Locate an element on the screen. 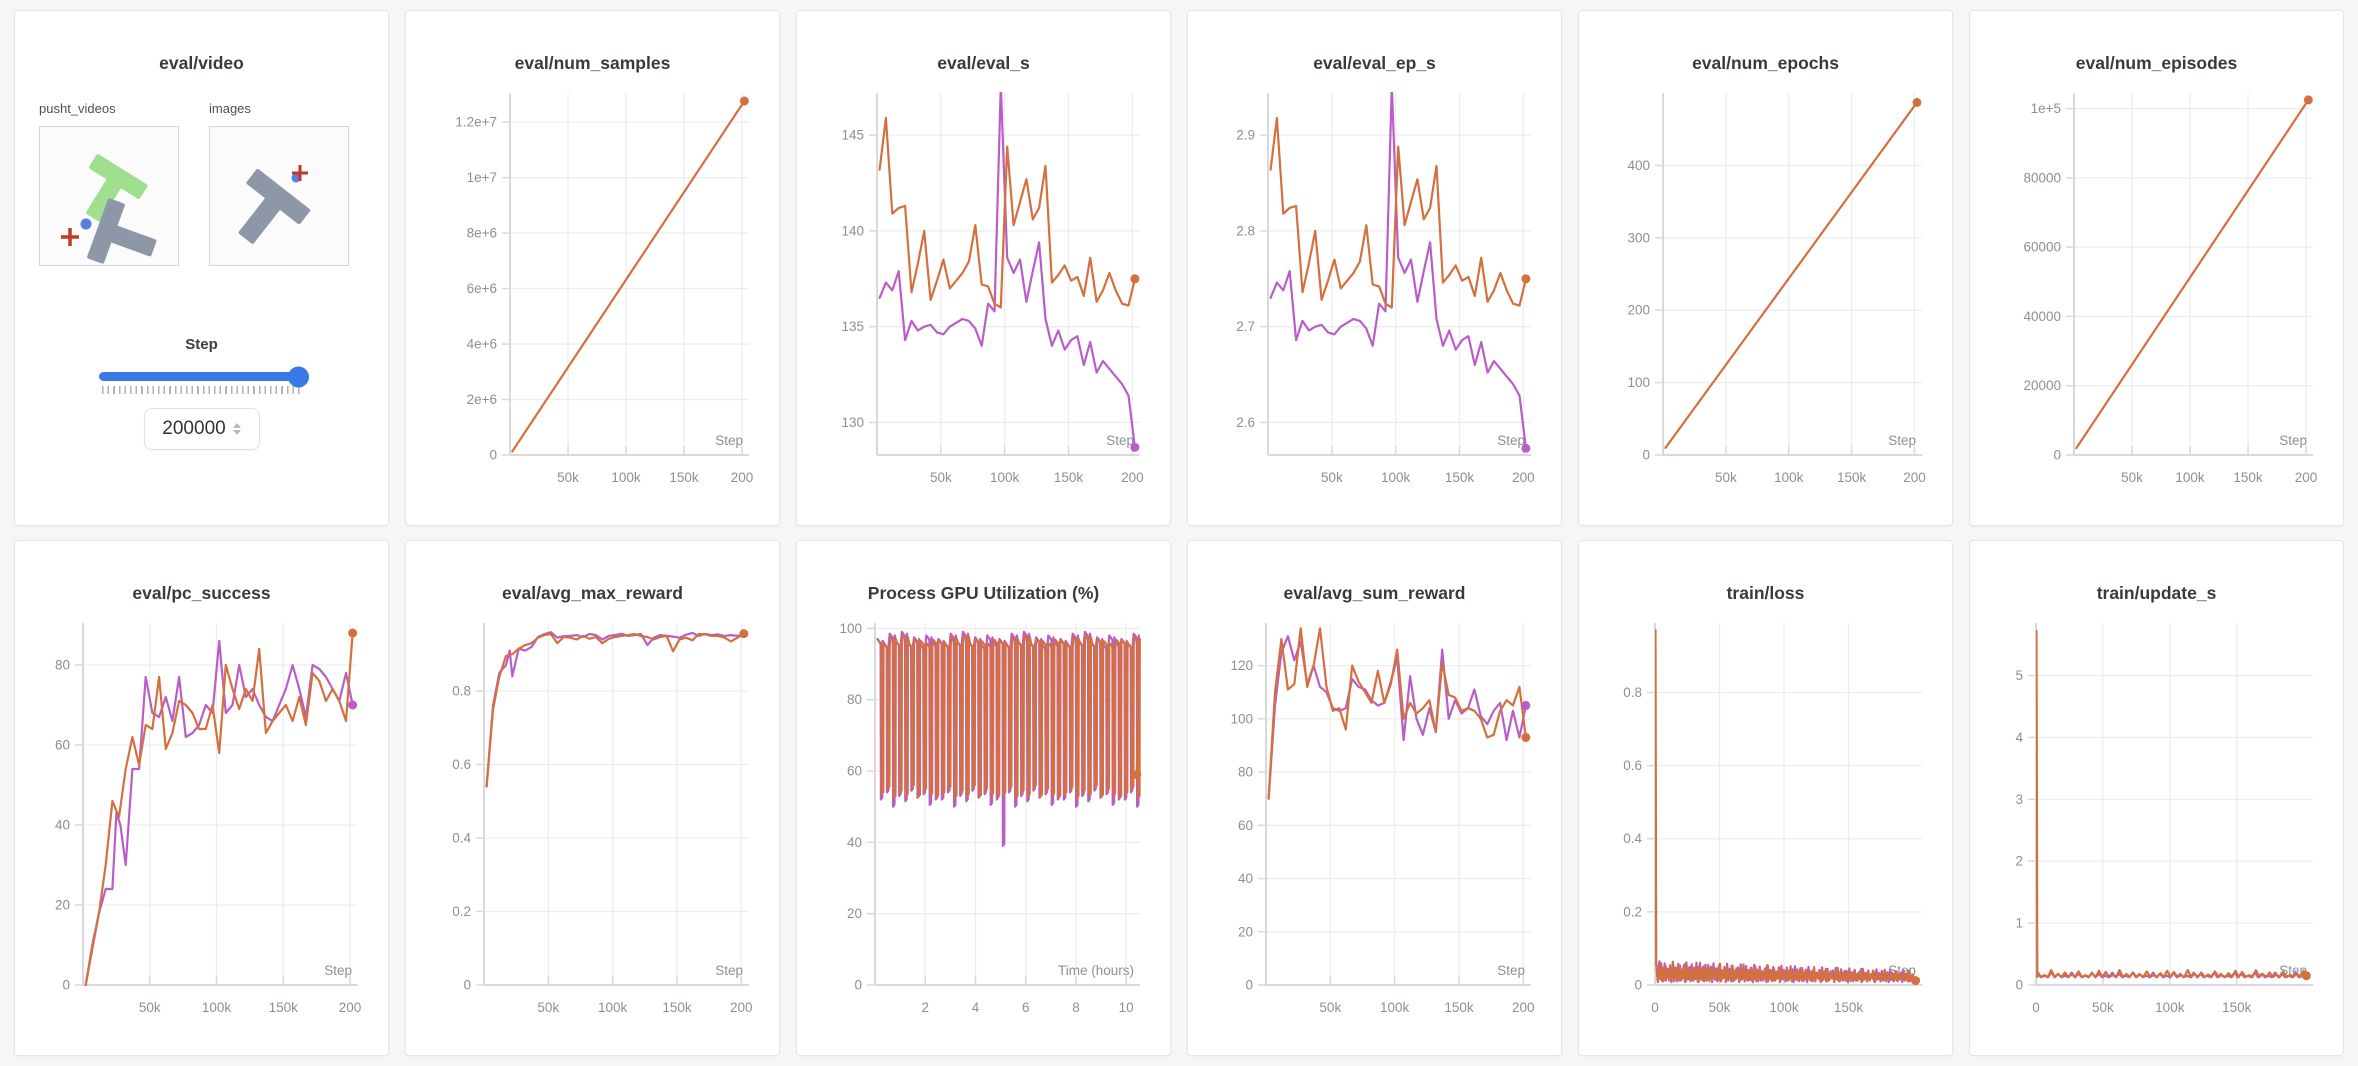 This screenshot has width=2358, height=1066. step-control: Step 200000 is located at coordinates (201, 393).